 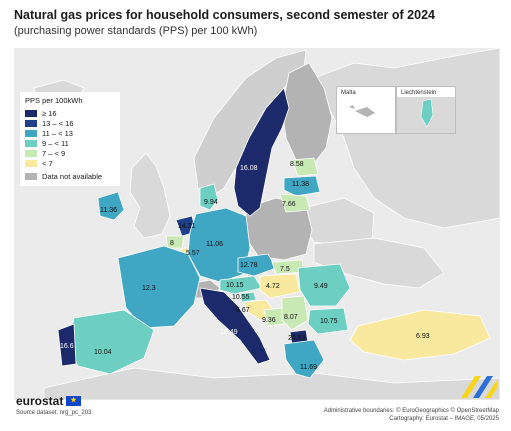 I want to click on country-portugal, so click(x=67, y=345).